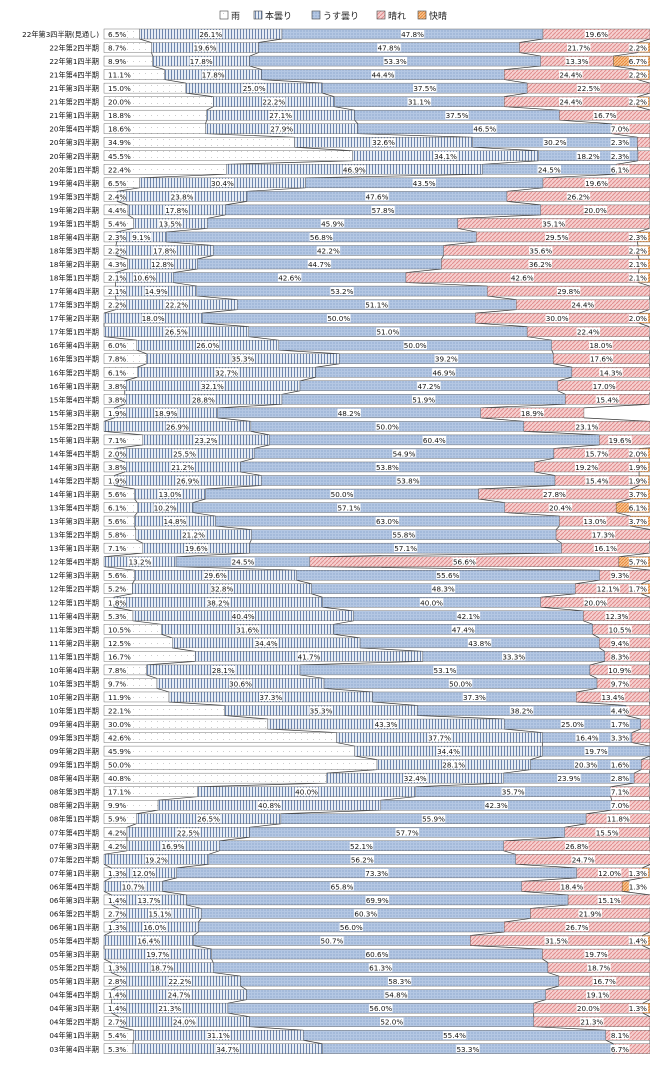 The width and height of the screenshot is (650, 1083). What do you see at coordinates (361, 846) in the screenshot?
I see `data-label: 52.1%` at bounding box center [361, 846].